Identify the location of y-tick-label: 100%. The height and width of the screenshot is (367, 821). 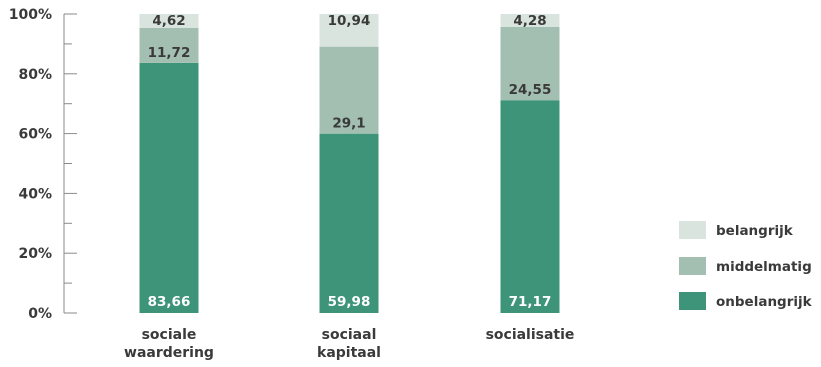
(30, 15).